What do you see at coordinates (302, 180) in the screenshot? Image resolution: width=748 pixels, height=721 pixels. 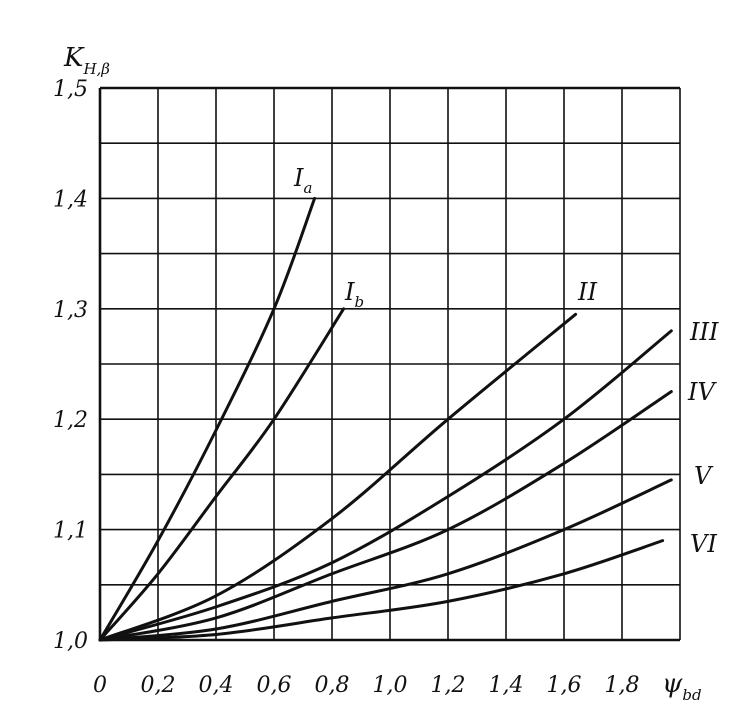 I see `curve-label-Ia: Ia` at bounding box center [302, 180].